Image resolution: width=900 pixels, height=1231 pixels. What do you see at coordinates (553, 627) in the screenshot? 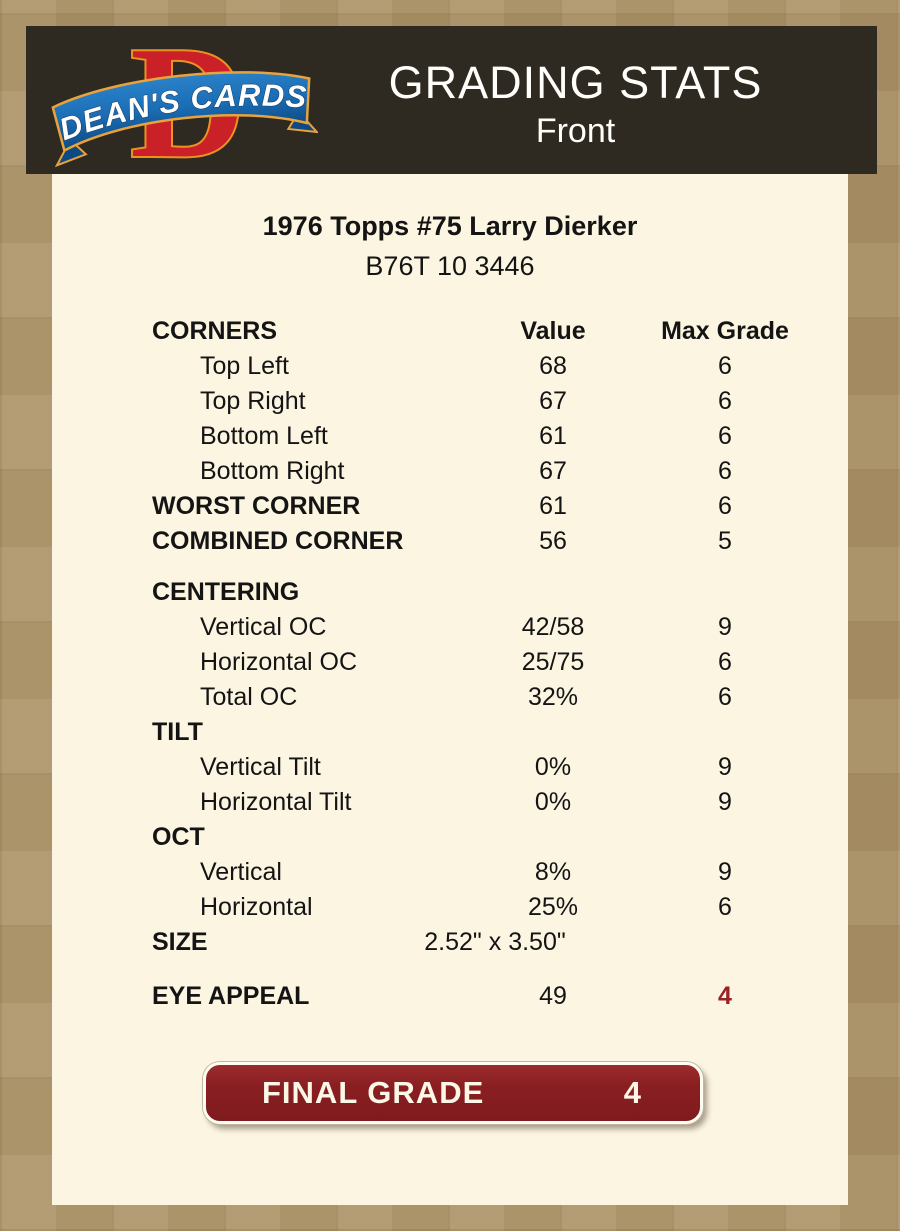
I see `row-value: 42/58` at bounding box center [553, 627].